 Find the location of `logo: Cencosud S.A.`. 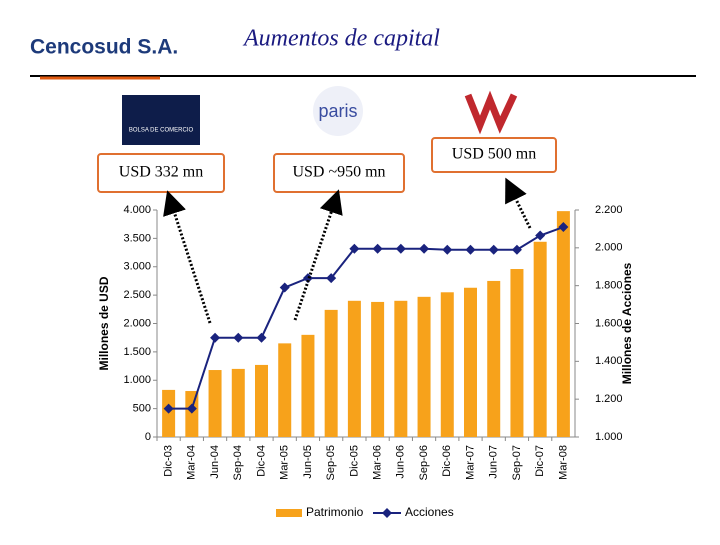

logo: Cencosud S.A. is located at coordinates (104, 47).